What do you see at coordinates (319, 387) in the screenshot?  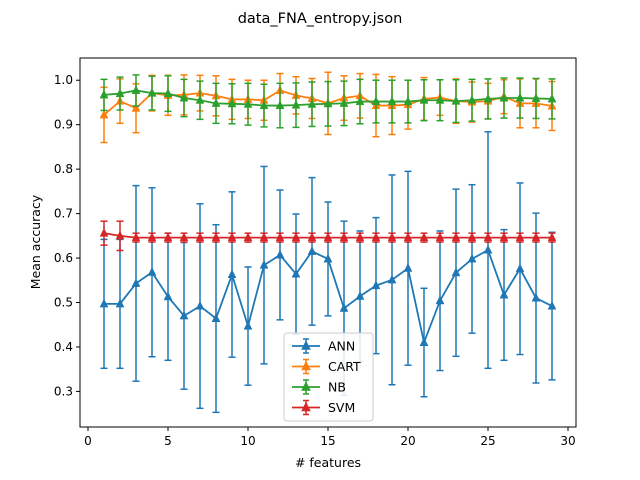 I see `legend-item-nb: NB` at bounding box center [319, 387].